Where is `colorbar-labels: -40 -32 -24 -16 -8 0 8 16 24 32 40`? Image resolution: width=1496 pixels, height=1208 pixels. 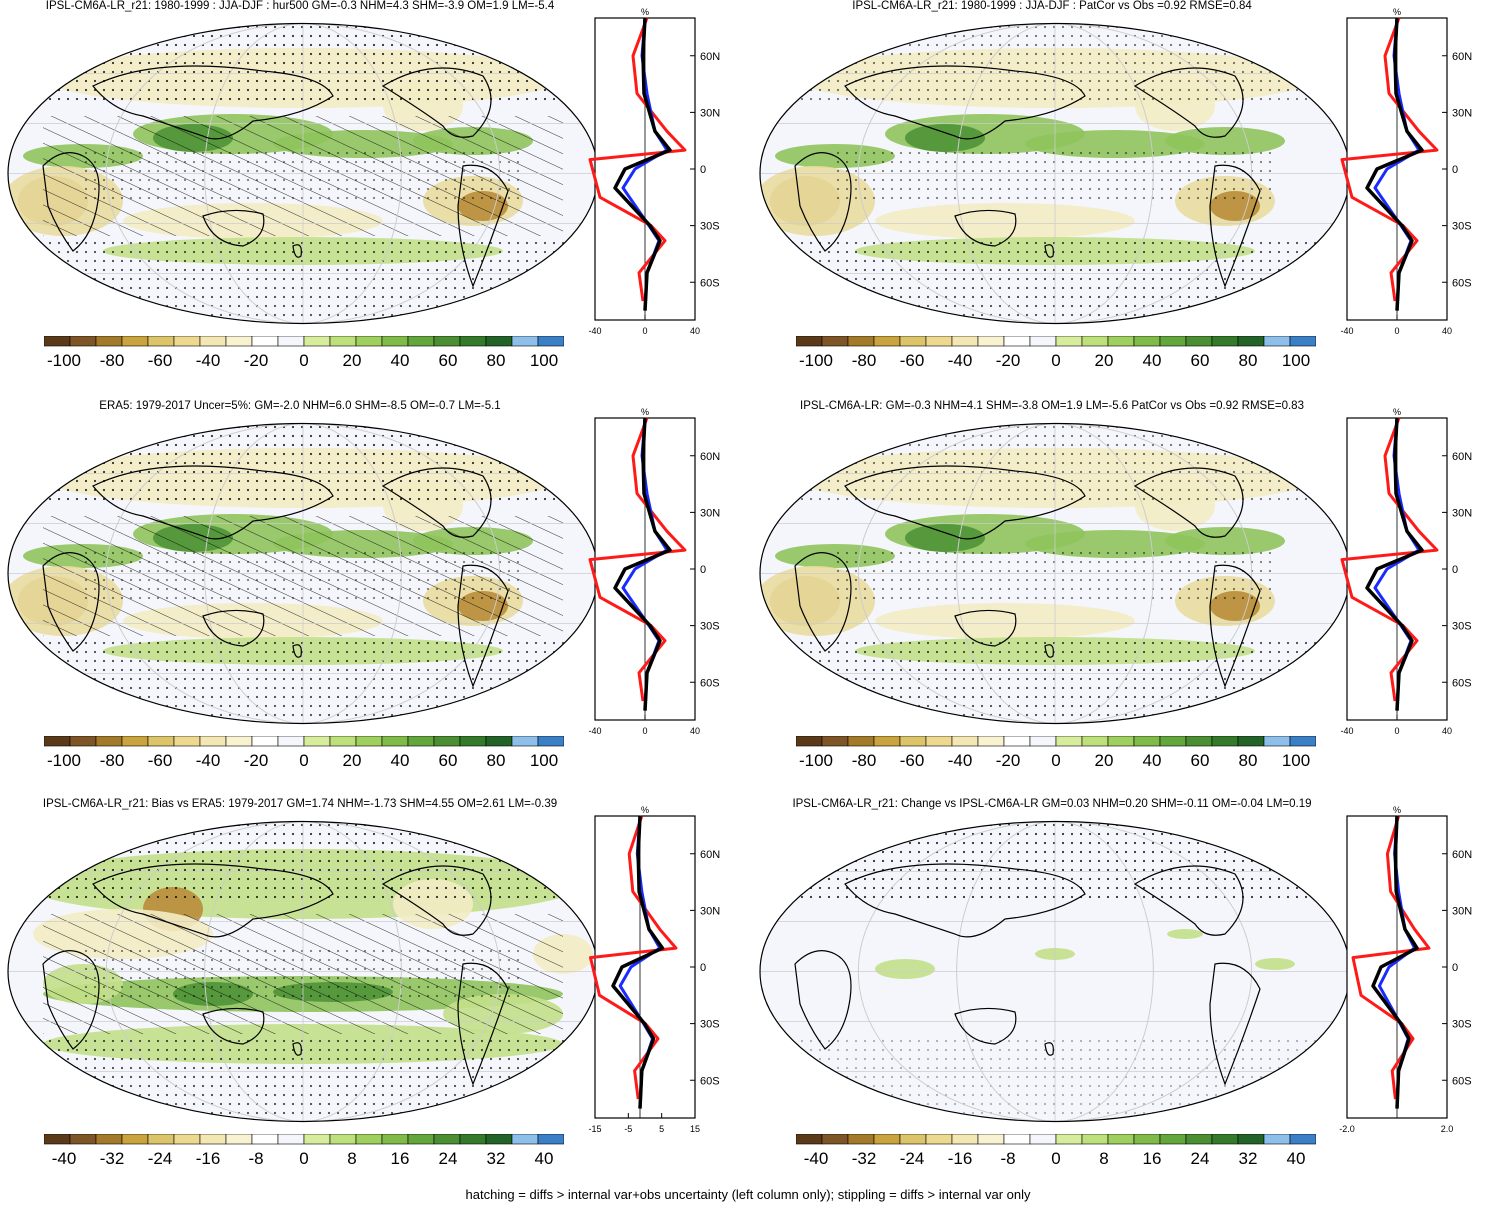 colorbar-labels: -40 -32 -24 -16 -8 0 8 16 24 32 40 is located at coordinates (1056, 1160).